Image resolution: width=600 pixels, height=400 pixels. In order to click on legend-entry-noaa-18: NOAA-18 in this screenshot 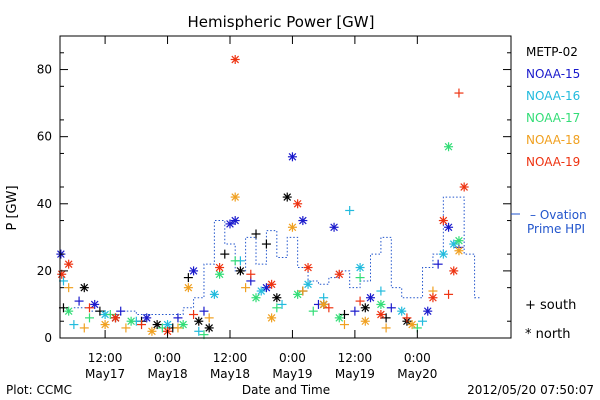, I will do `click(553, 140)`.